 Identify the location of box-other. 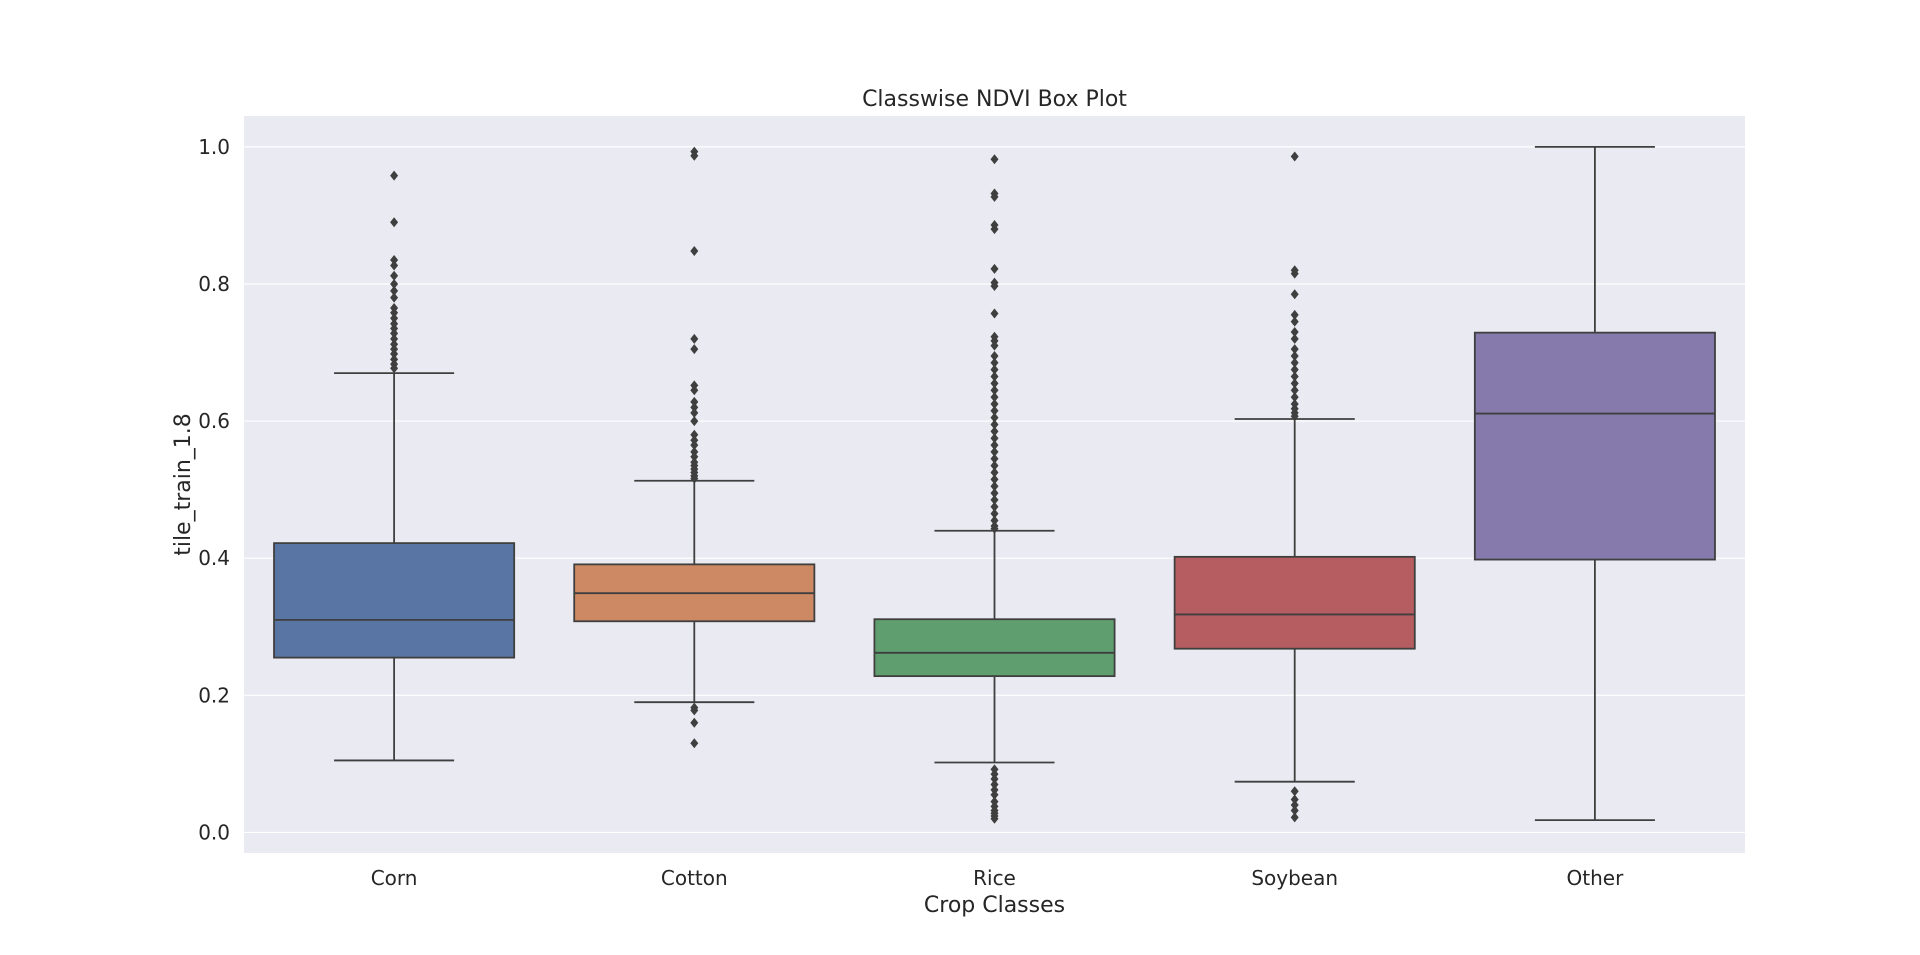
(1594, 483).